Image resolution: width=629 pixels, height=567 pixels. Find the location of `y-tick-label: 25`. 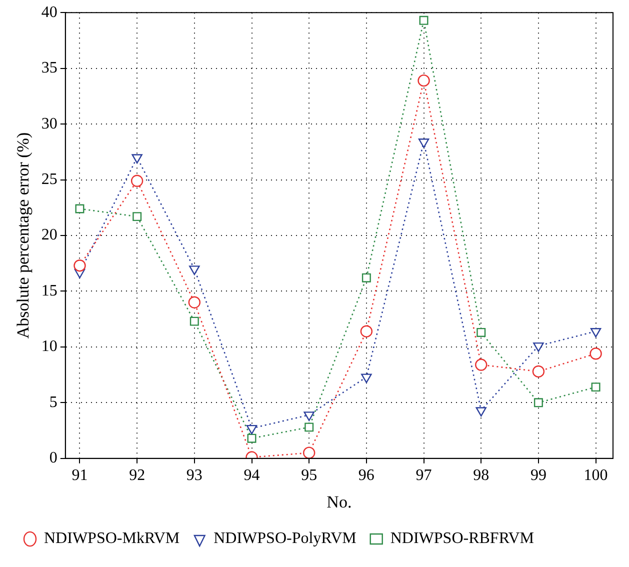

y-tick-label: 25 is located at coordinates (49, 179).